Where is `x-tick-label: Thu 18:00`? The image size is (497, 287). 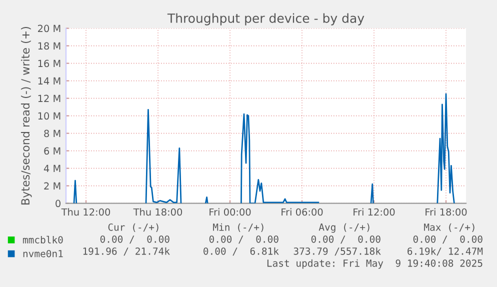
x-tick-label: Thu 18:00 is located at coordinates (157, 212).